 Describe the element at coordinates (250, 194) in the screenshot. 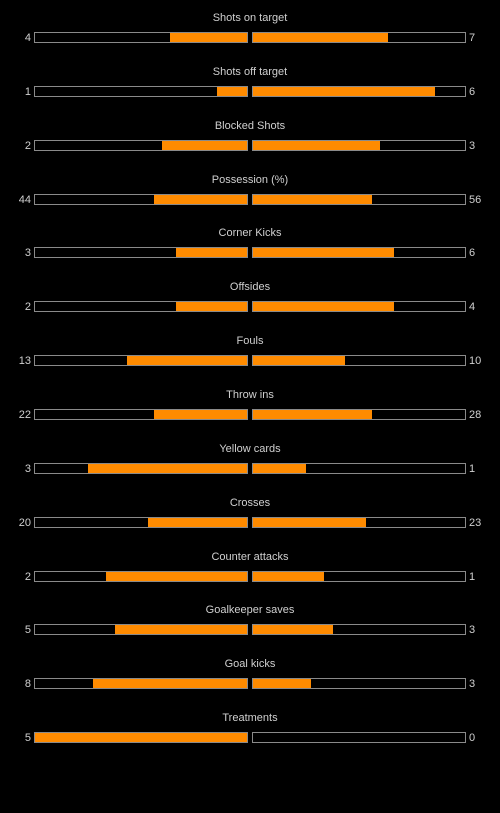

I see `stat-row: Possession (%) 44 56` at that location.